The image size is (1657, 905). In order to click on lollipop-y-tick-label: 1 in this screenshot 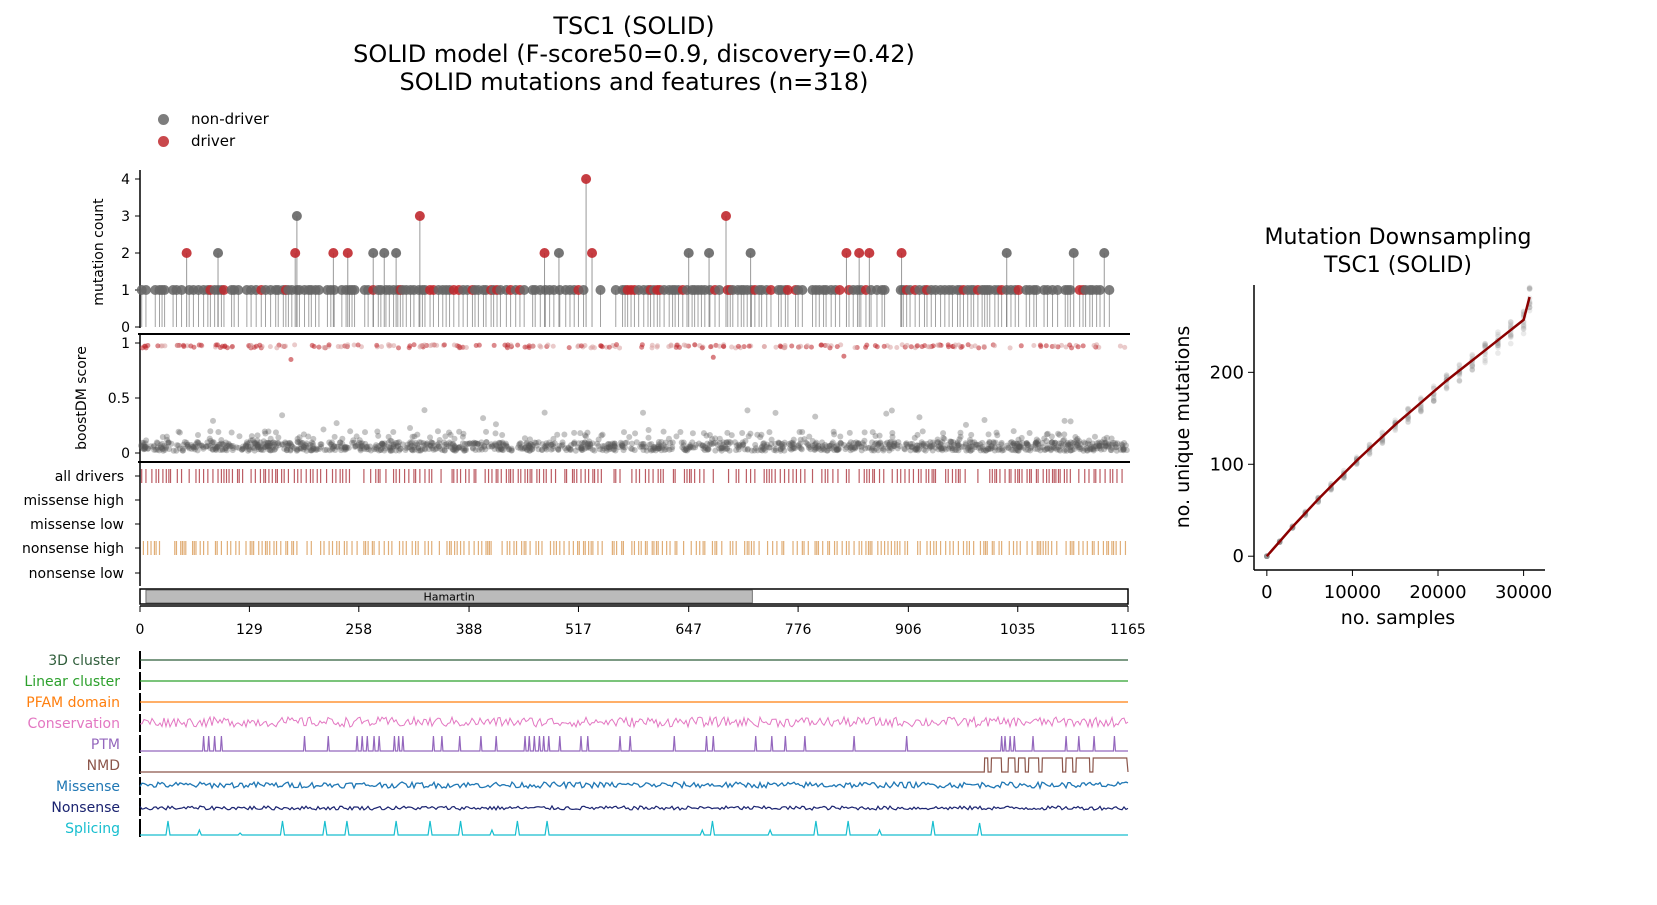, I will do `click(125, 291)`.